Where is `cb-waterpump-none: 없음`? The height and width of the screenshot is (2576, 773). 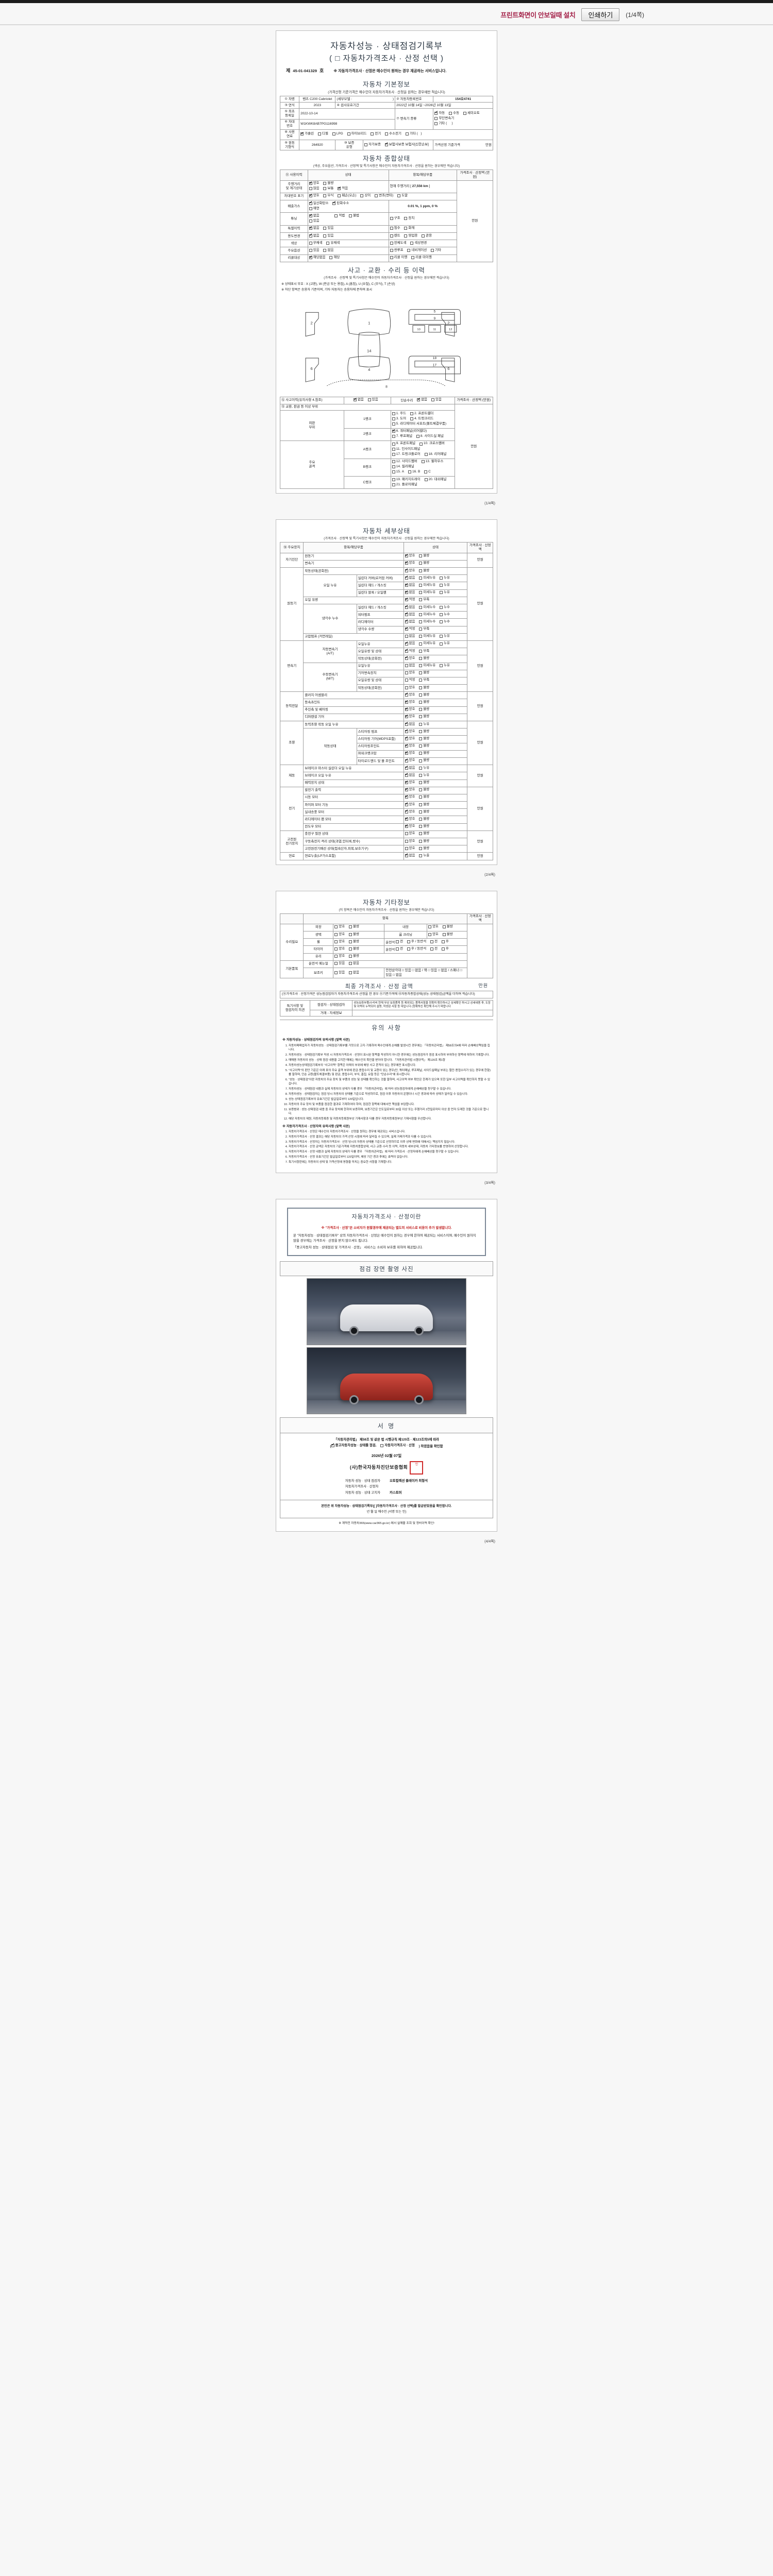 cb-waterpump-none: 없음 is located at coordinates (410, 614).